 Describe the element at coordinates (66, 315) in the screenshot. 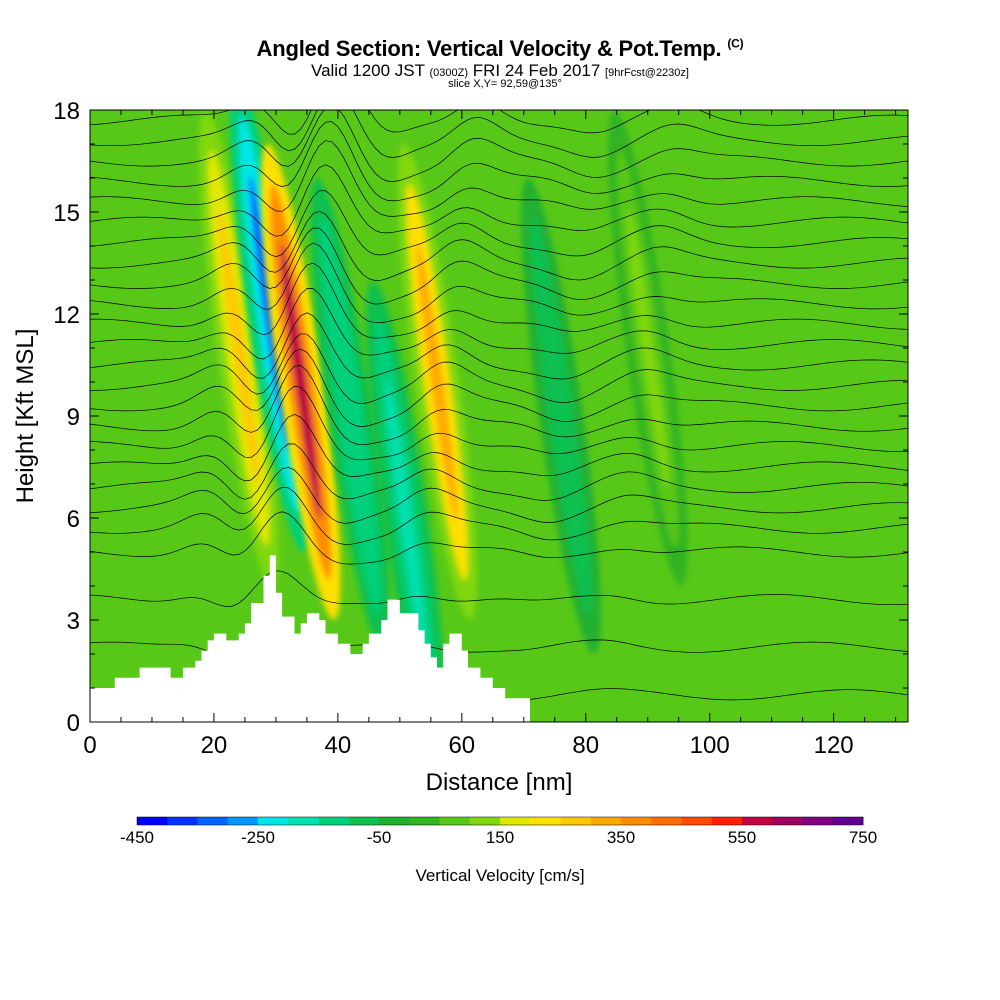

I see `y-tick-label: 12` at that location.